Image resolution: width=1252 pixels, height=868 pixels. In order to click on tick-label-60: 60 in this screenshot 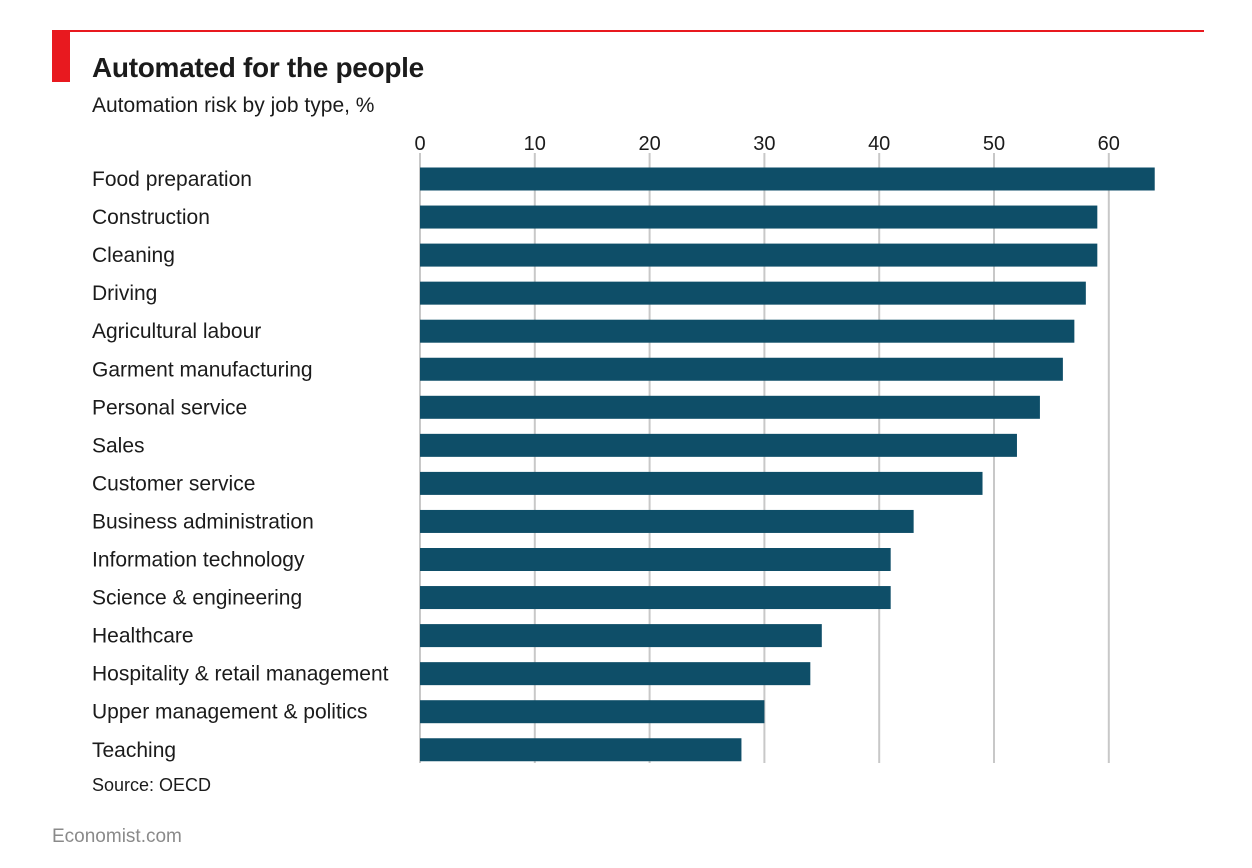, I will do `click(1109, 144)`.